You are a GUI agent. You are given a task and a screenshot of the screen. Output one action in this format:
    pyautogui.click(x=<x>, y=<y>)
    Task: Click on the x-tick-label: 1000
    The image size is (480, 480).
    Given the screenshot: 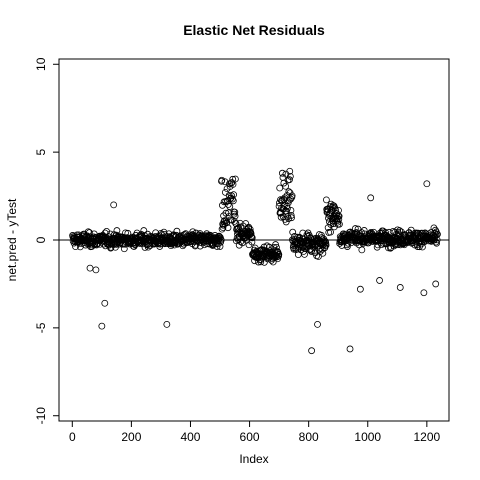 What is the action you would take?
    pyautogui.click(x=367, y=437)
    